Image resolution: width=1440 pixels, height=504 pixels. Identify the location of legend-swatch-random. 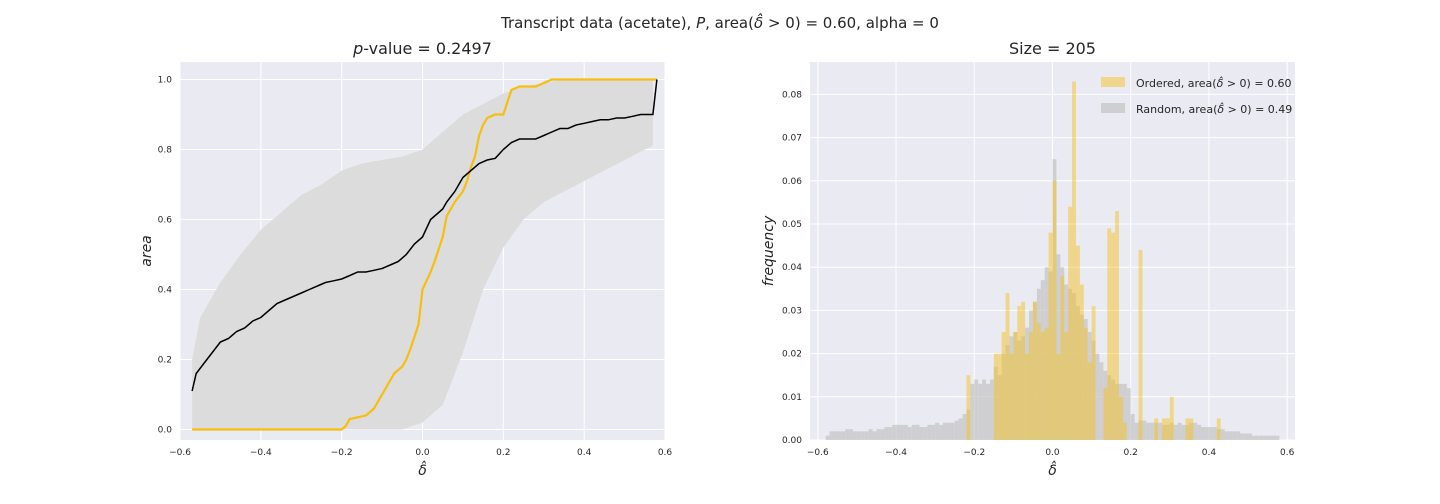
(1113, 108).